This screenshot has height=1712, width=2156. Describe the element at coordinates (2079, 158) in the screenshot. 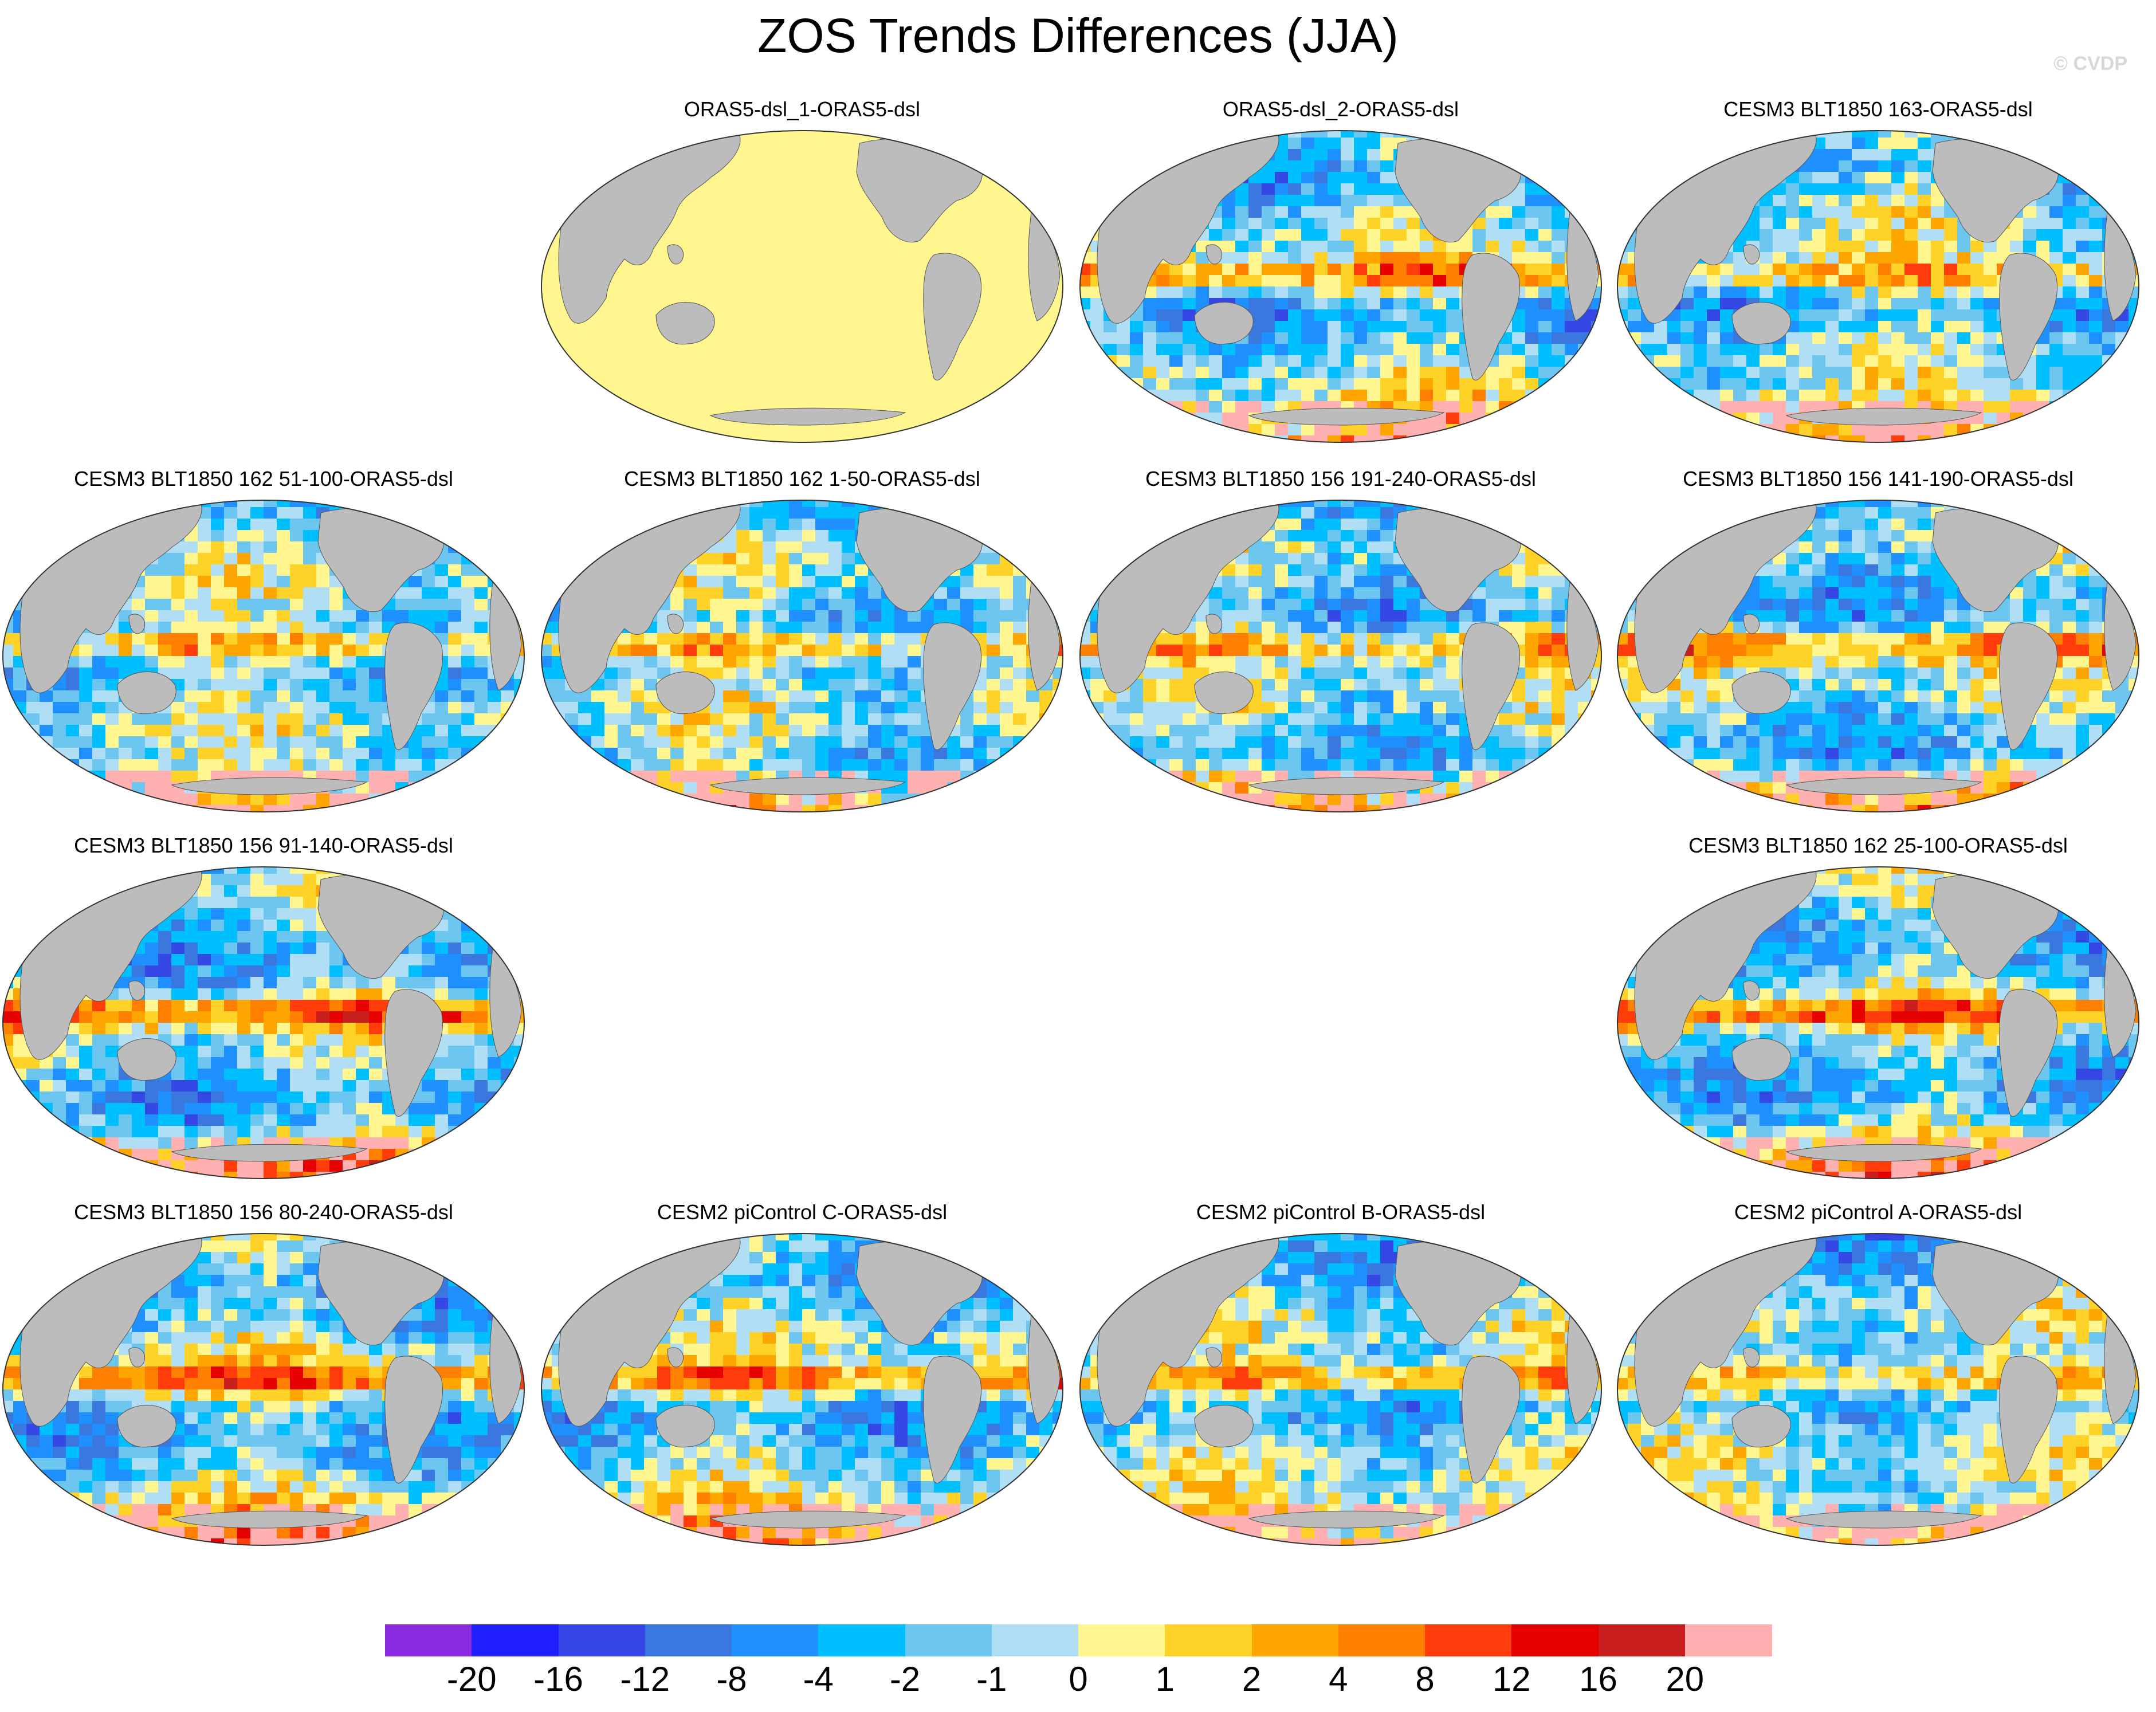

I see `land-mass` at that location.